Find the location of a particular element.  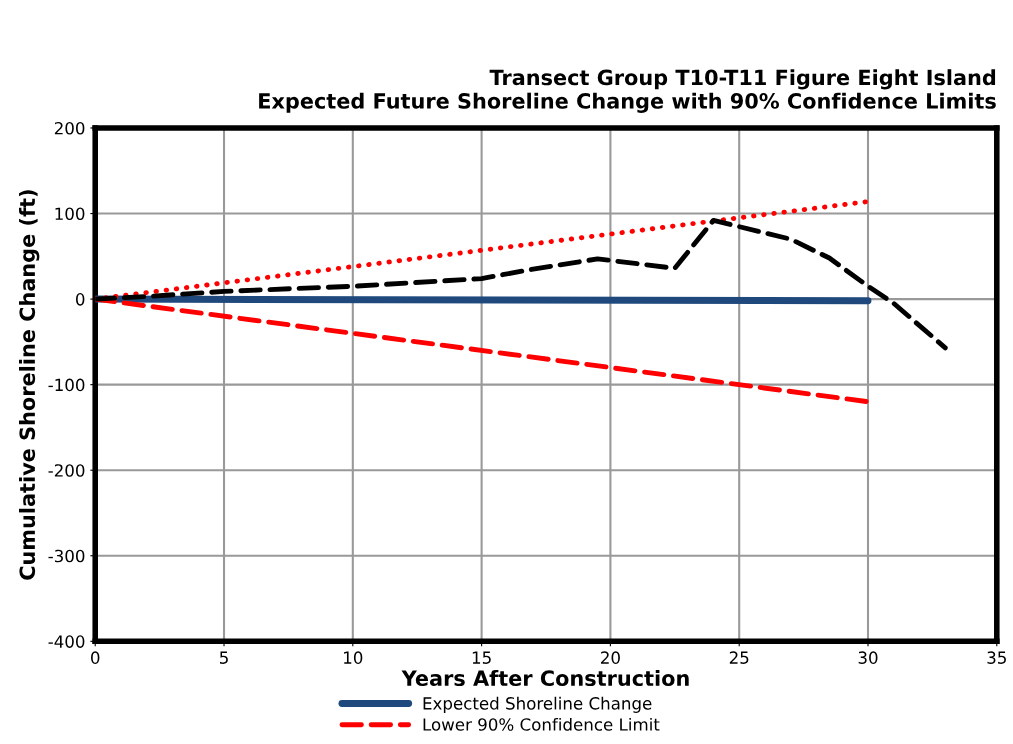

y-tick-label: 100 is located at coordinates (70, 214).